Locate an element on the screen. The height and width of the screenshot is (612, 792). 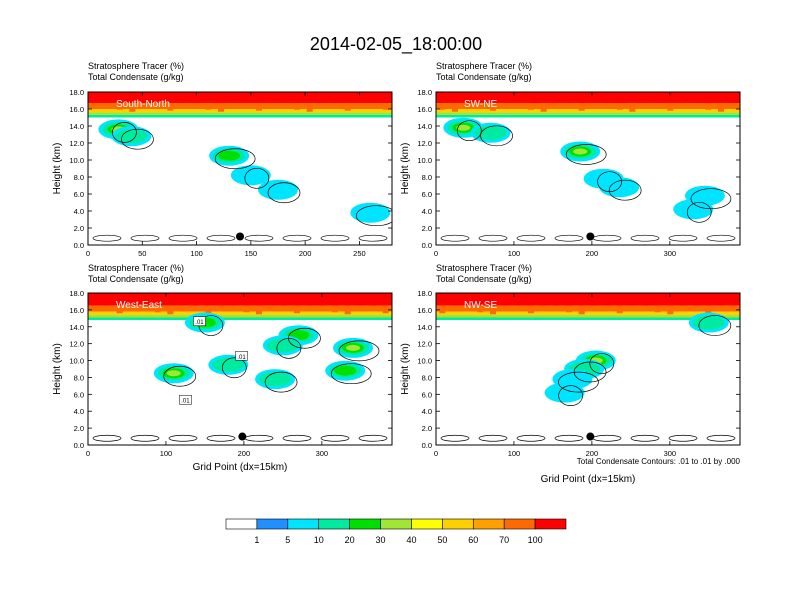
x-tick-label: 150 is located at coordinates (251, 253).